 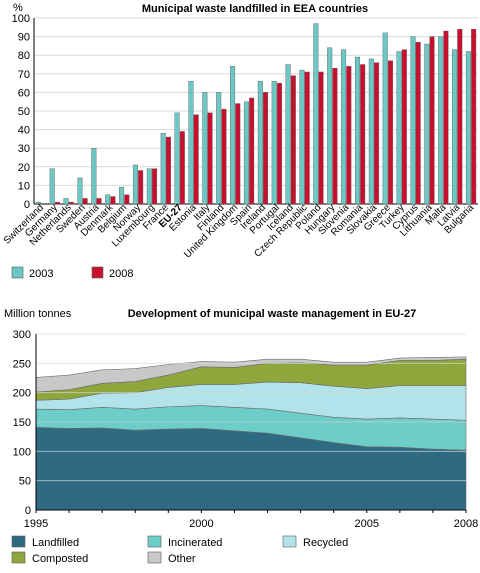 What do you see at coordinates (413, 120) in the screenshot?
I see `bar-2003-cyprus` at bounding box center [413, 120].